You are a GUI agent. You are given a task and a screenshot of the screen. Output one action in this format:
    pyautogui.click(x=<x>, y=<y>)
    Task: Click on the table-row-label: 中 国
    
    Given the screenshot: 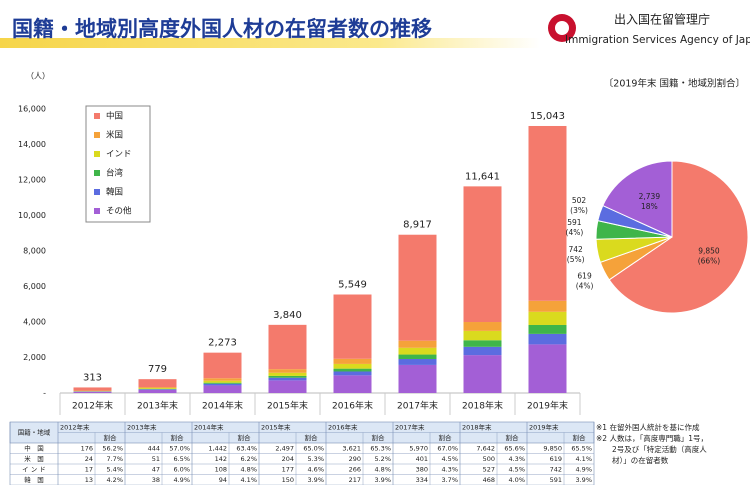 What is the action you would take?
    pyautogui.click(x=34, y=447)
    